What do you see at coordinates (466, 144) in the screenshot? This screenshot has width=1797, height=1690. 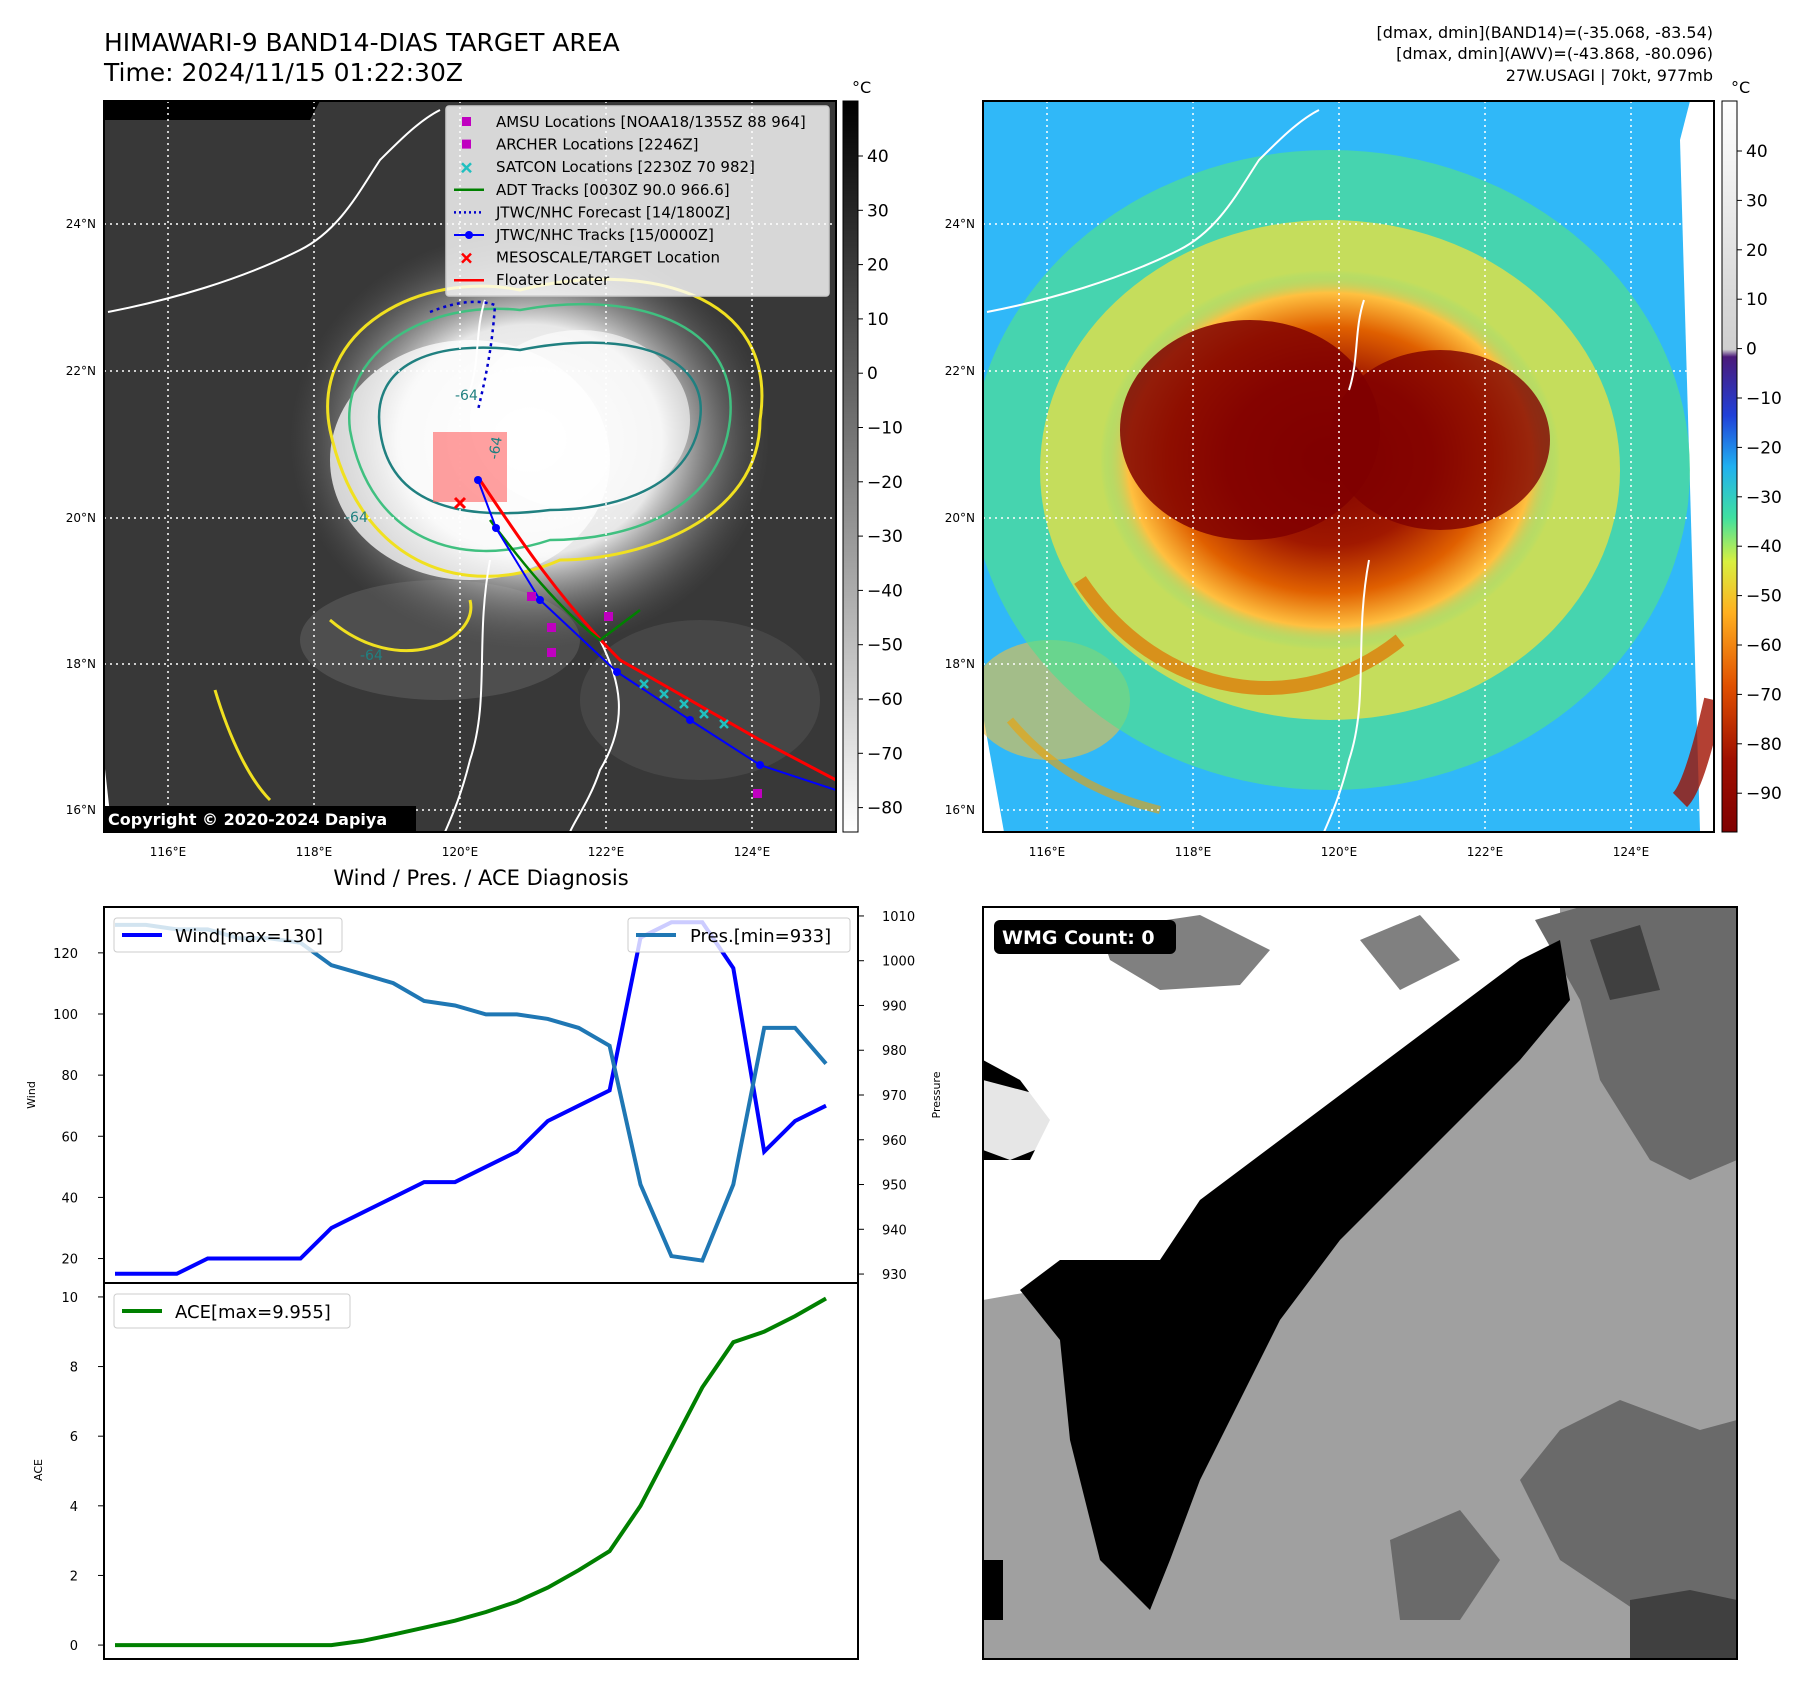 I see `legend-marker-square` at bounding box center [466, 144].